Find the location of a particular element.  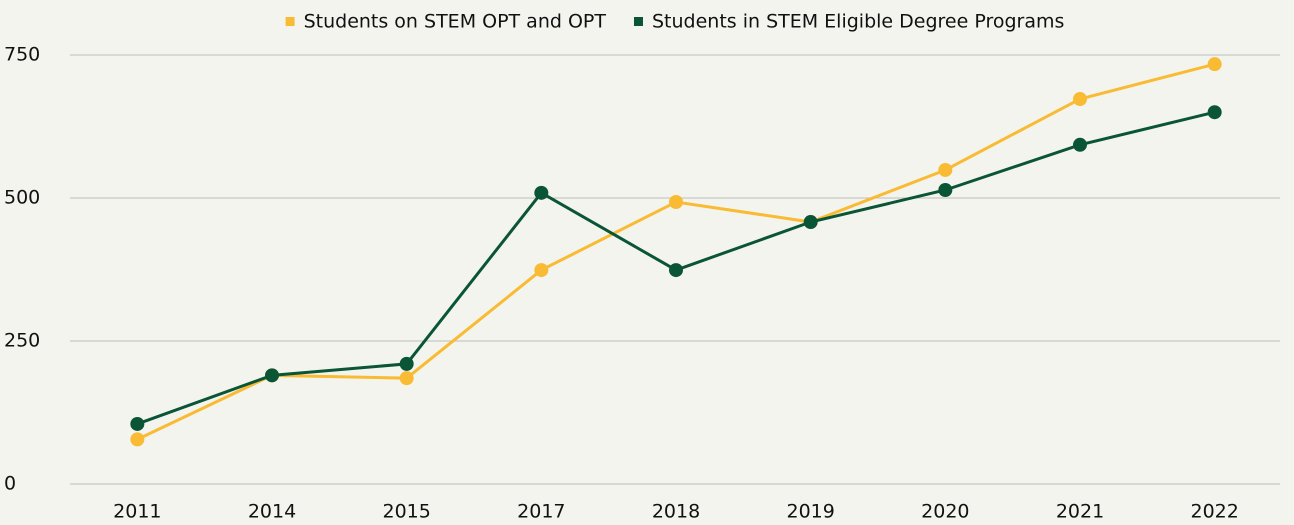

x-tick-label: 2011 is located at coordinates (137, 512).